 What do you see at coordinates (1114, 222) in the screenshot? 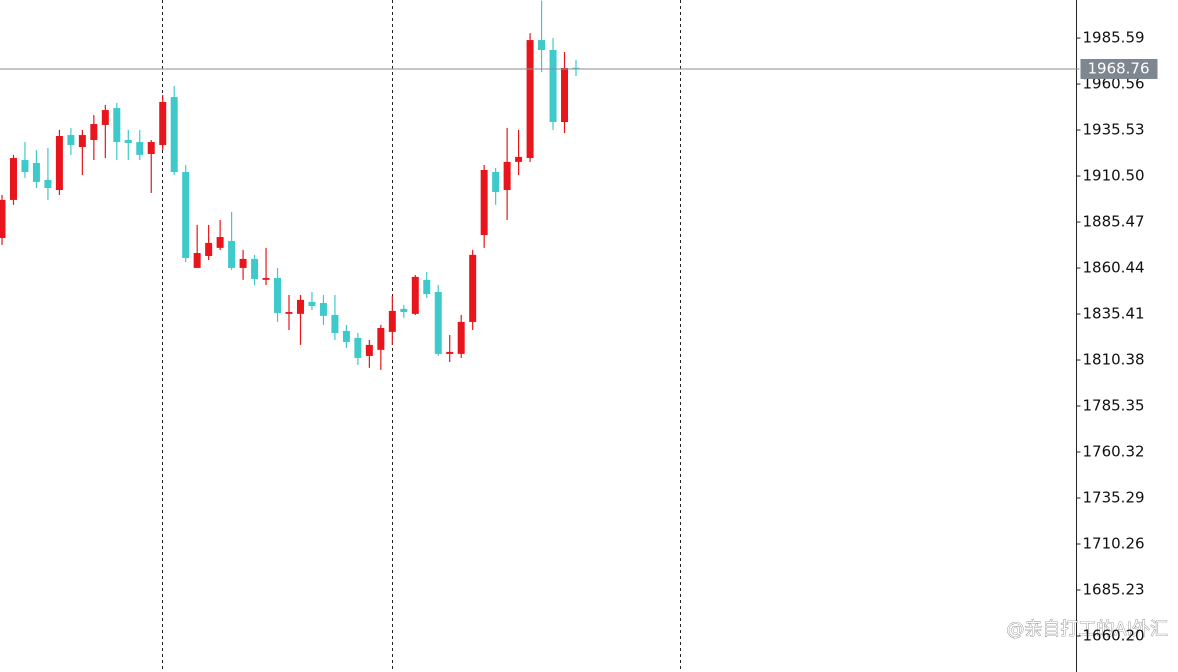
I see `y-tick-label: 1885.47` at bounding box center [1114, 222].